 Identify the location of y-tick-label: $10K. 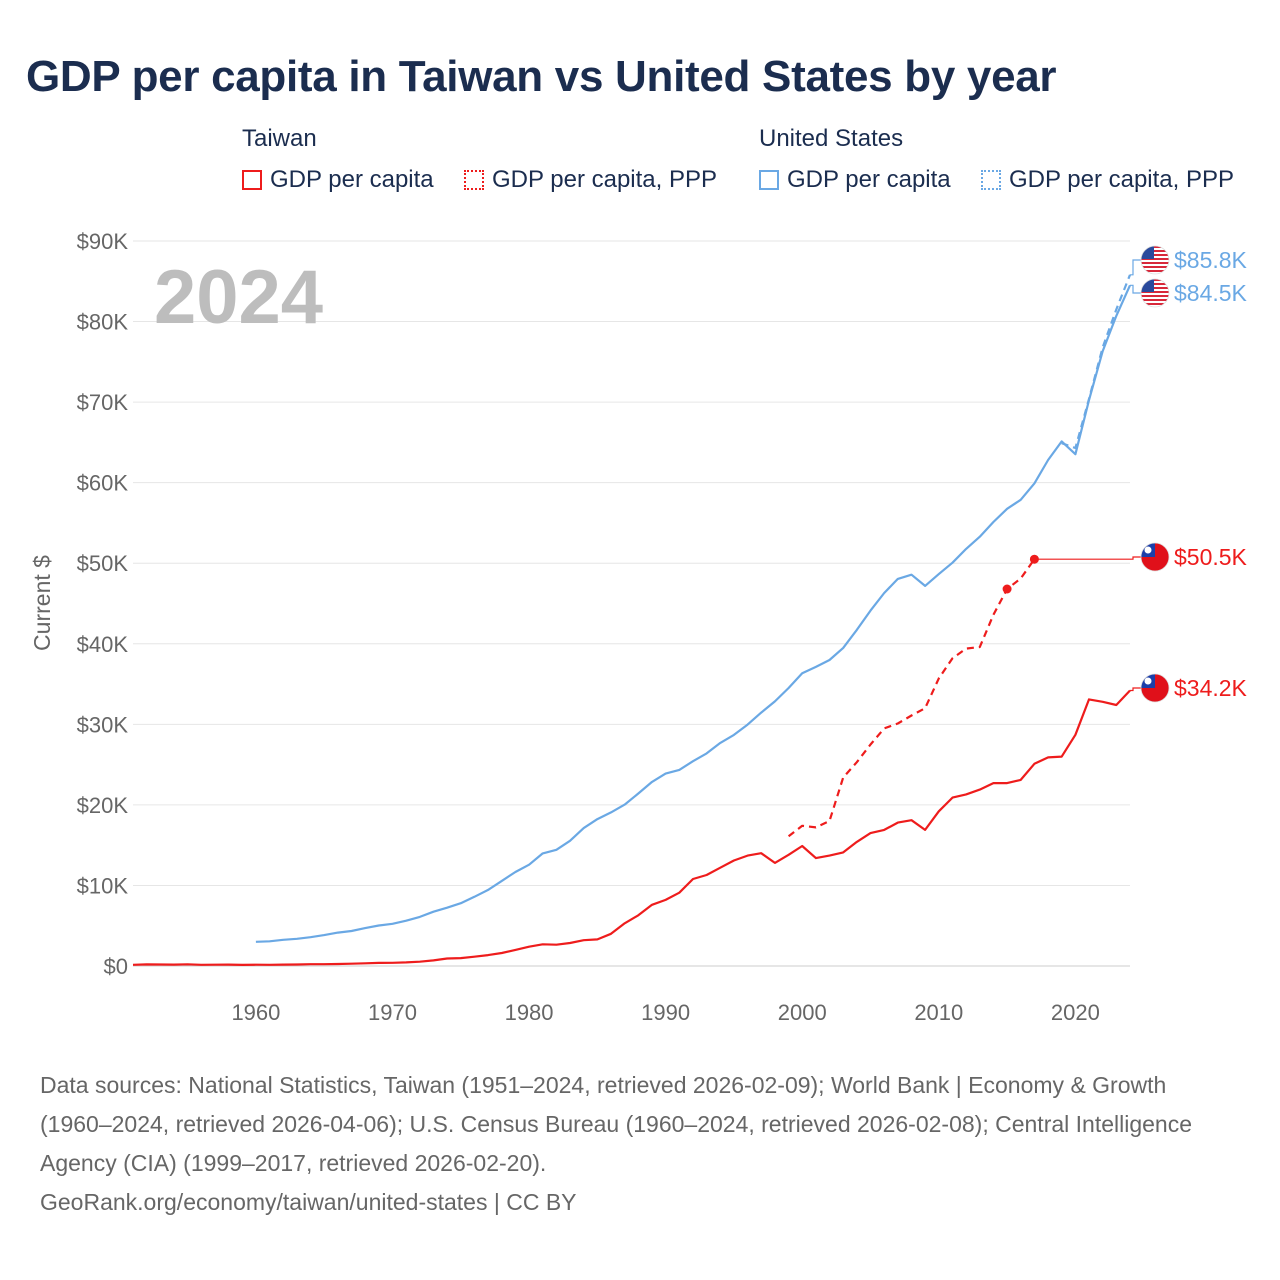
(103, 885).